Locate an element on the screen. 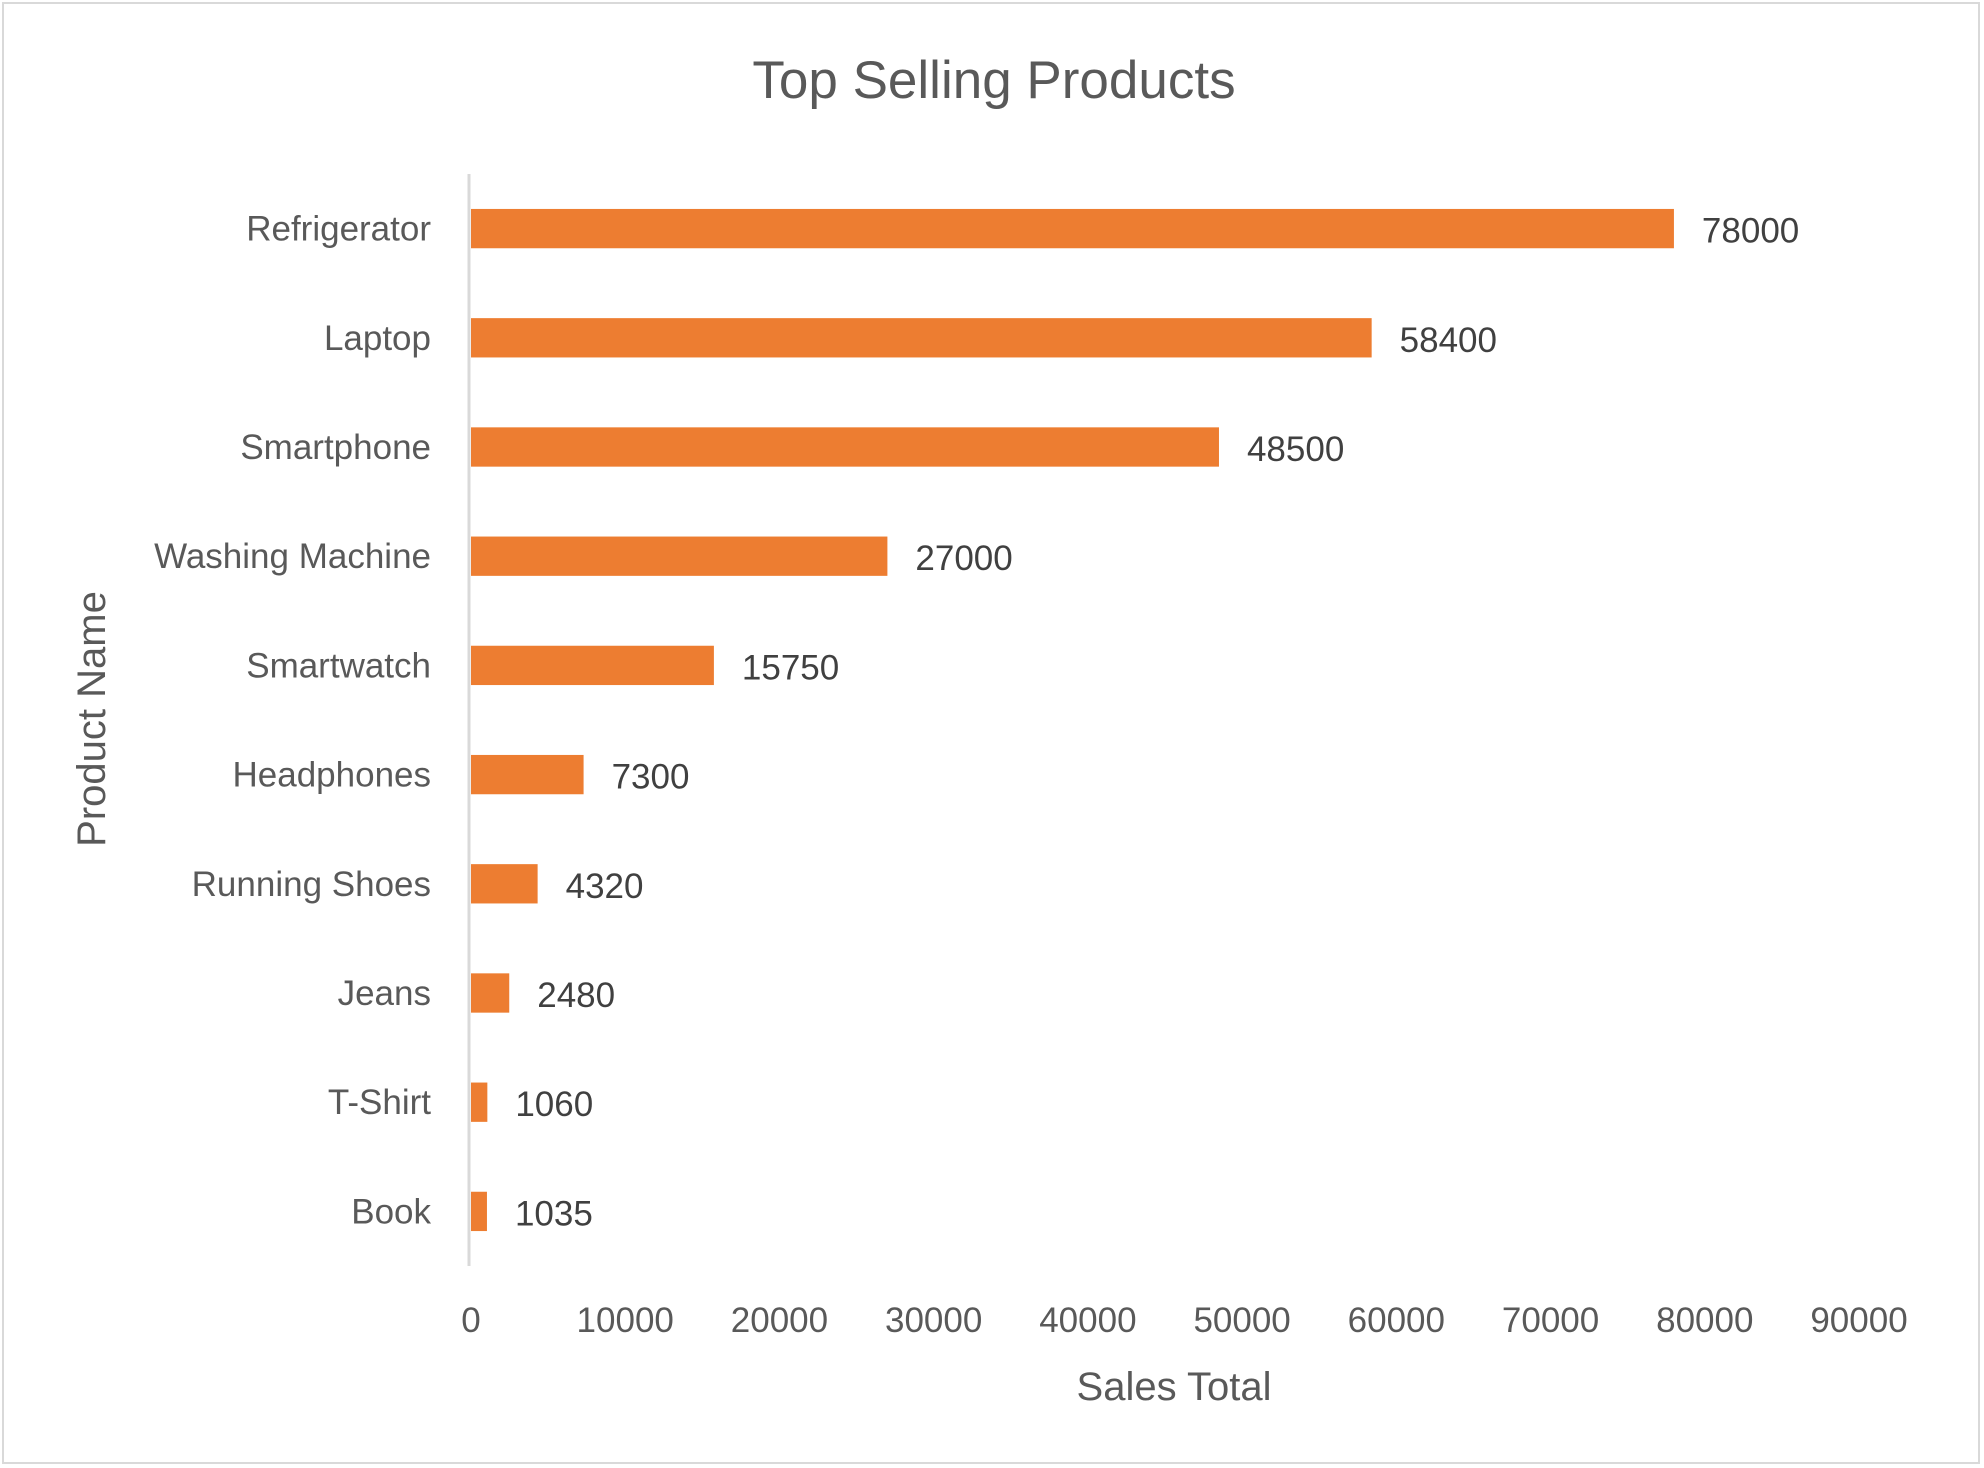 The width and height of the screenshot is (1984, 1468). data-label: 1035 is located at coordinates (554, 1213).